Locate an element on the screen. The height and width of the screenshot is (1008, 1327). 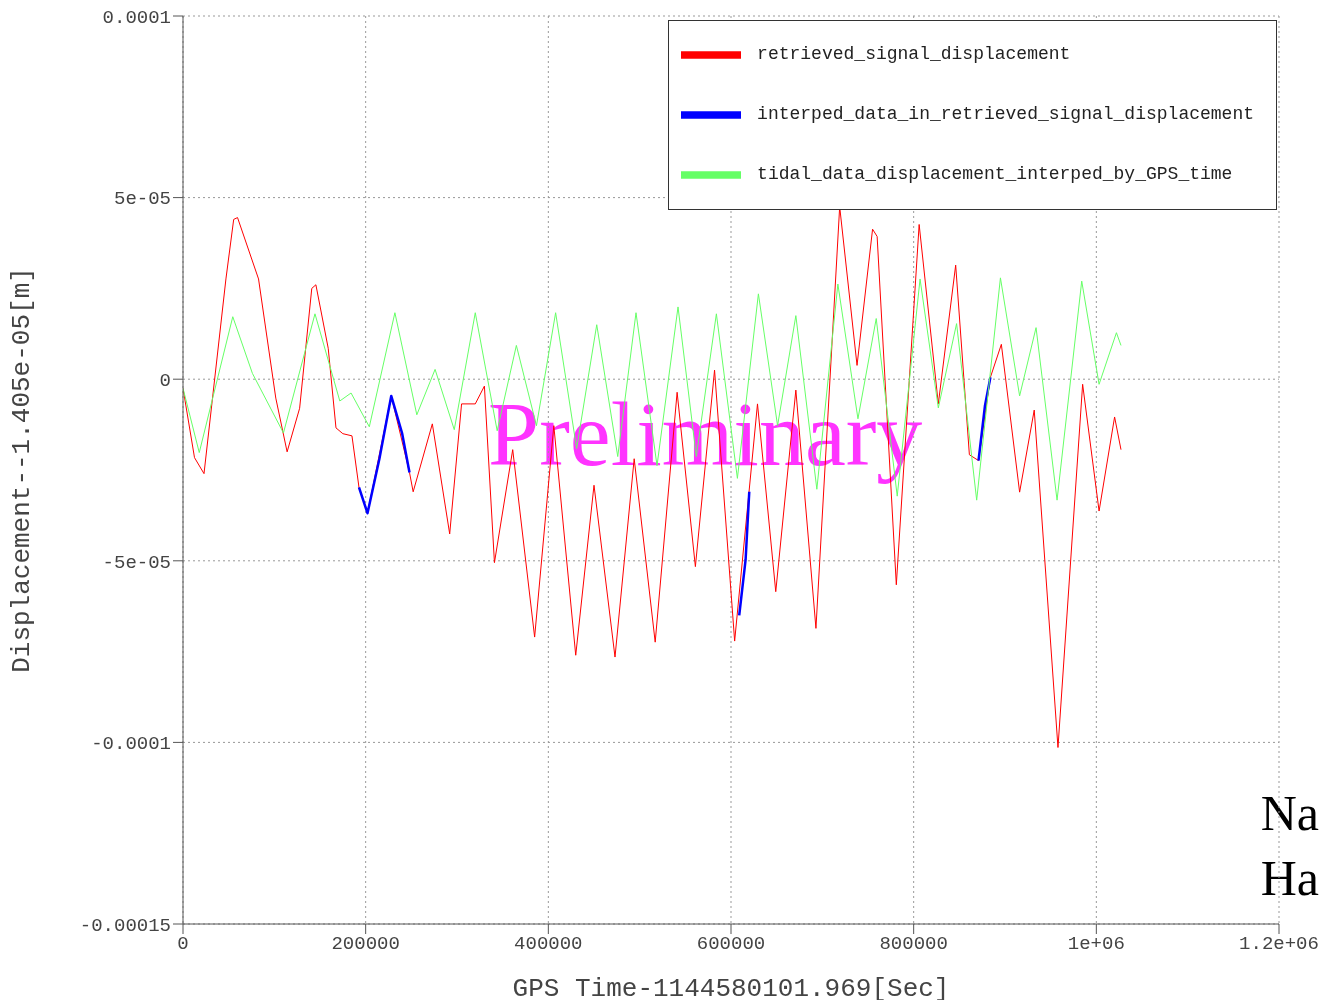
x-tick-label: 0 is located at coordinates (183, 944).